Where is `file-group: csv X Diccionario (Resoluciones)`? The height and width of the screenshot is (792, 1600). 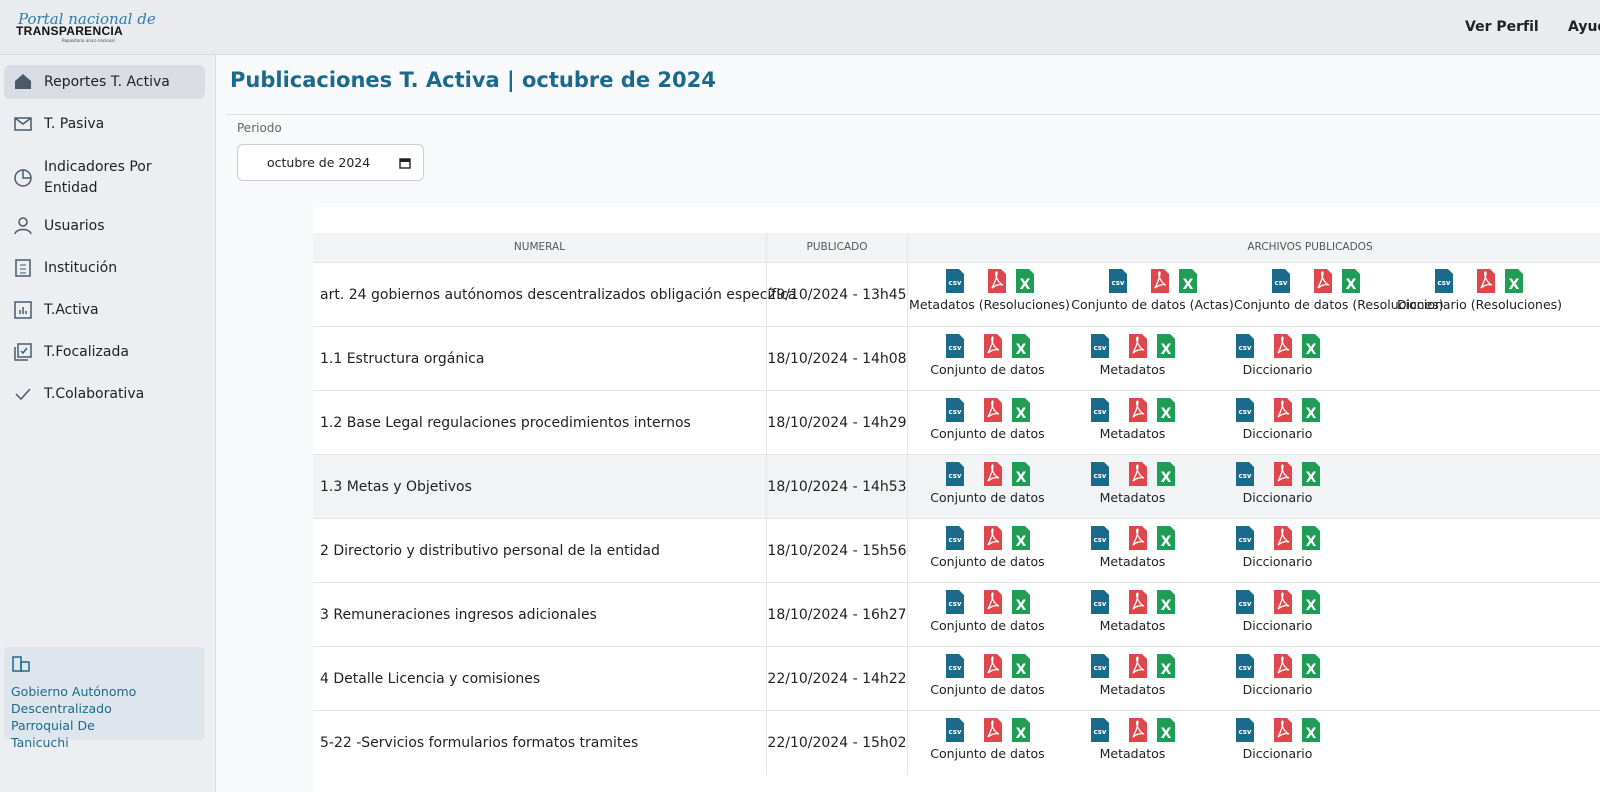
file-group: csv X Diccionario (Resoluciones) is located at coordinates (1479, 290).